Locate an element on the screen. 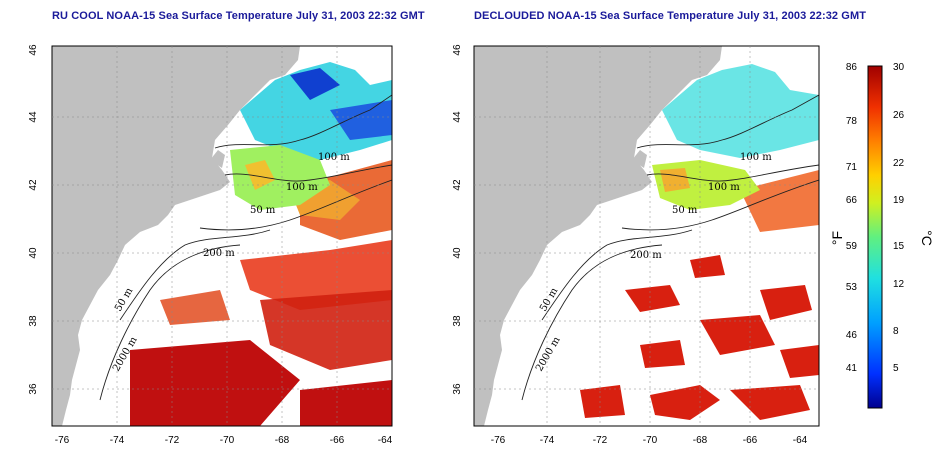 This screenshot has width=950, height=475. right-bank-warm is located at coordinates (675, 180).